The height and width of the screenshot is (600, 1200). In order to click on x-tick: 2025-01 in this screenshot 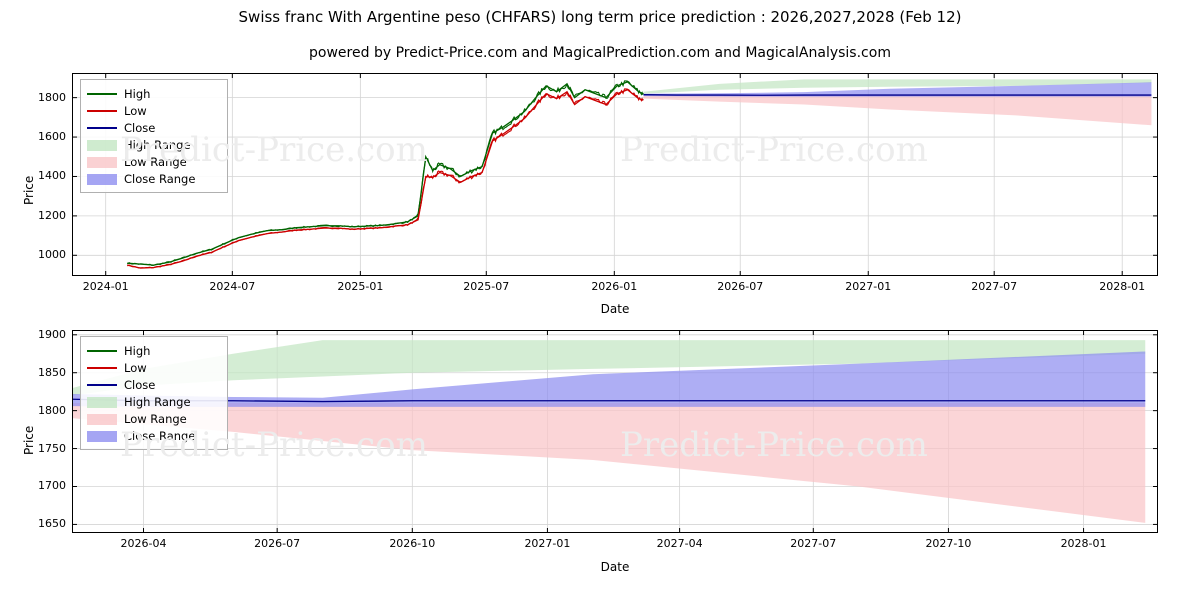, I will do `click(360, 286)`.